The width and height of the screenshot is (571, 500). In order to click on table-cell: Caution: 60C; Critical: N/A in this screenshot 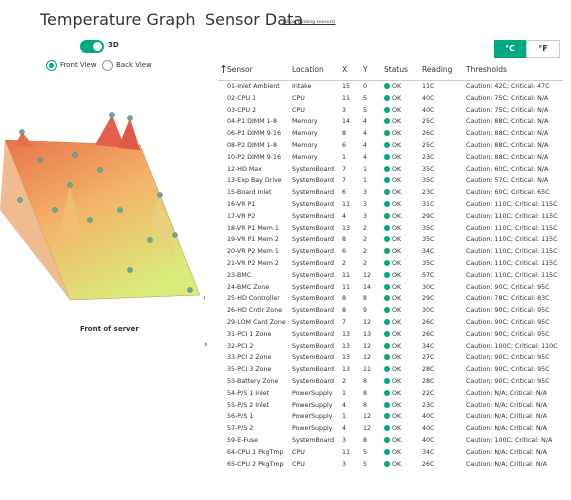, I will do `click(507, 169)`.